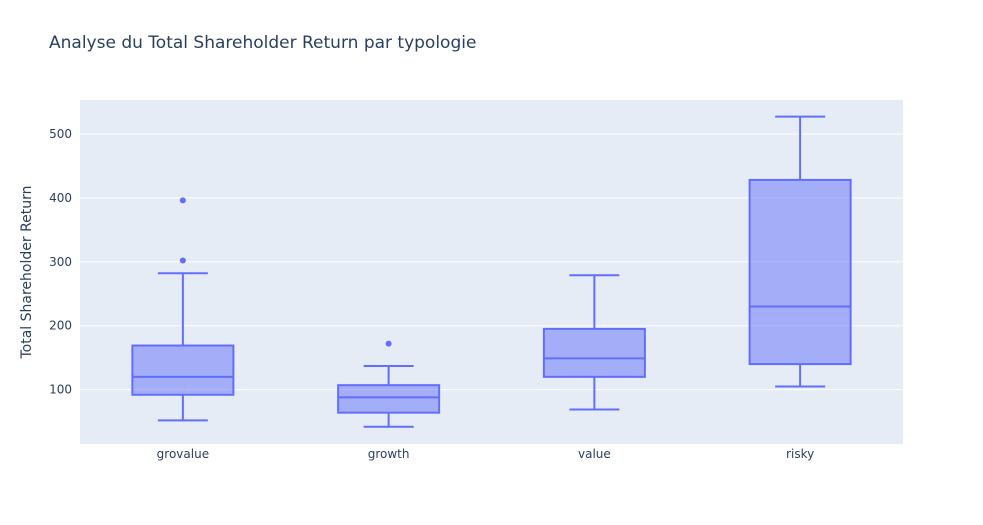  I want to click on y-tick-label: 200, so click(60, 326).